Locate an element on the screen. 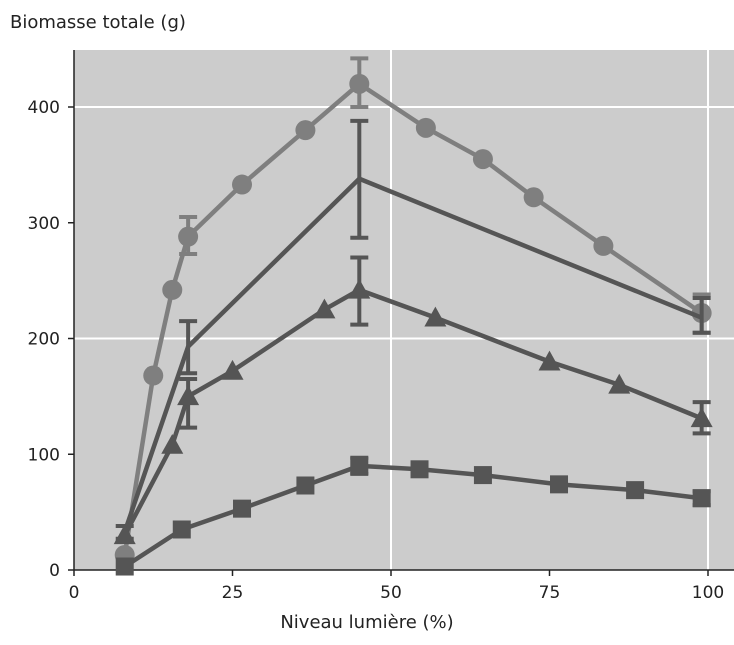  series-3-line is located at coordinates (412, 516).